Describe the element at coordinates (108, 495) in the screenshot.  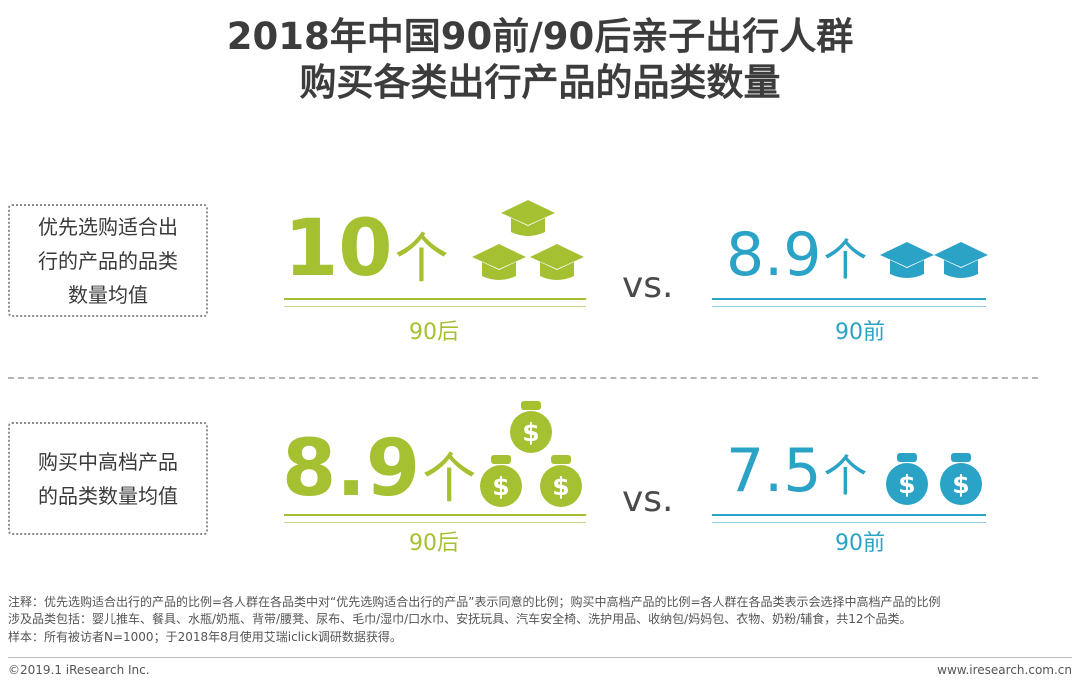
I see `row2-label-line: 的品类数量均值` at that location.